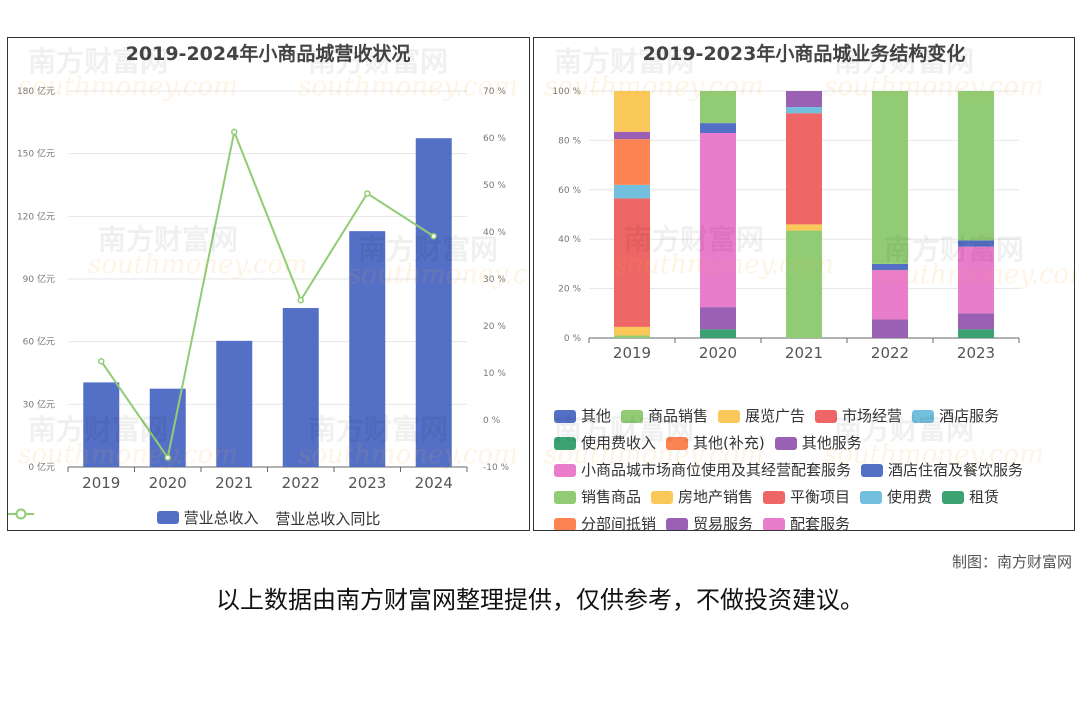 This screenshot has width=1080, height=720. I want to click on y-left-tick-label: 90 亿元, so click(39, 279).